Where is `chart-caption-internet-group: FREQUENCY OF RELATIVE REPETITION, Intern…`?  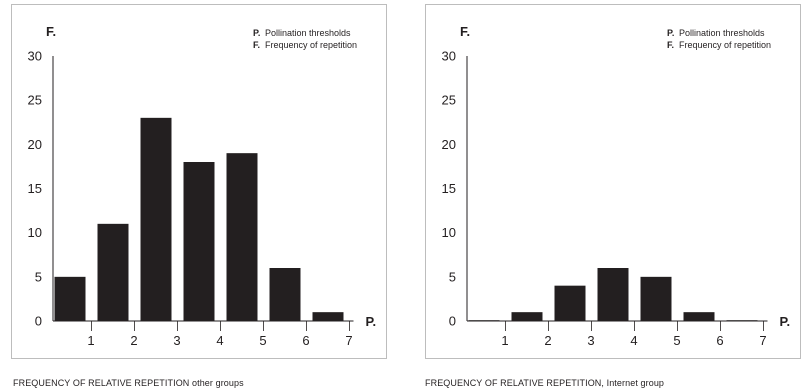 chart-caption-internet-group: FREQUENCY OF RELATIVE REPETITION, Intern… is located at coordinates (545, 383).